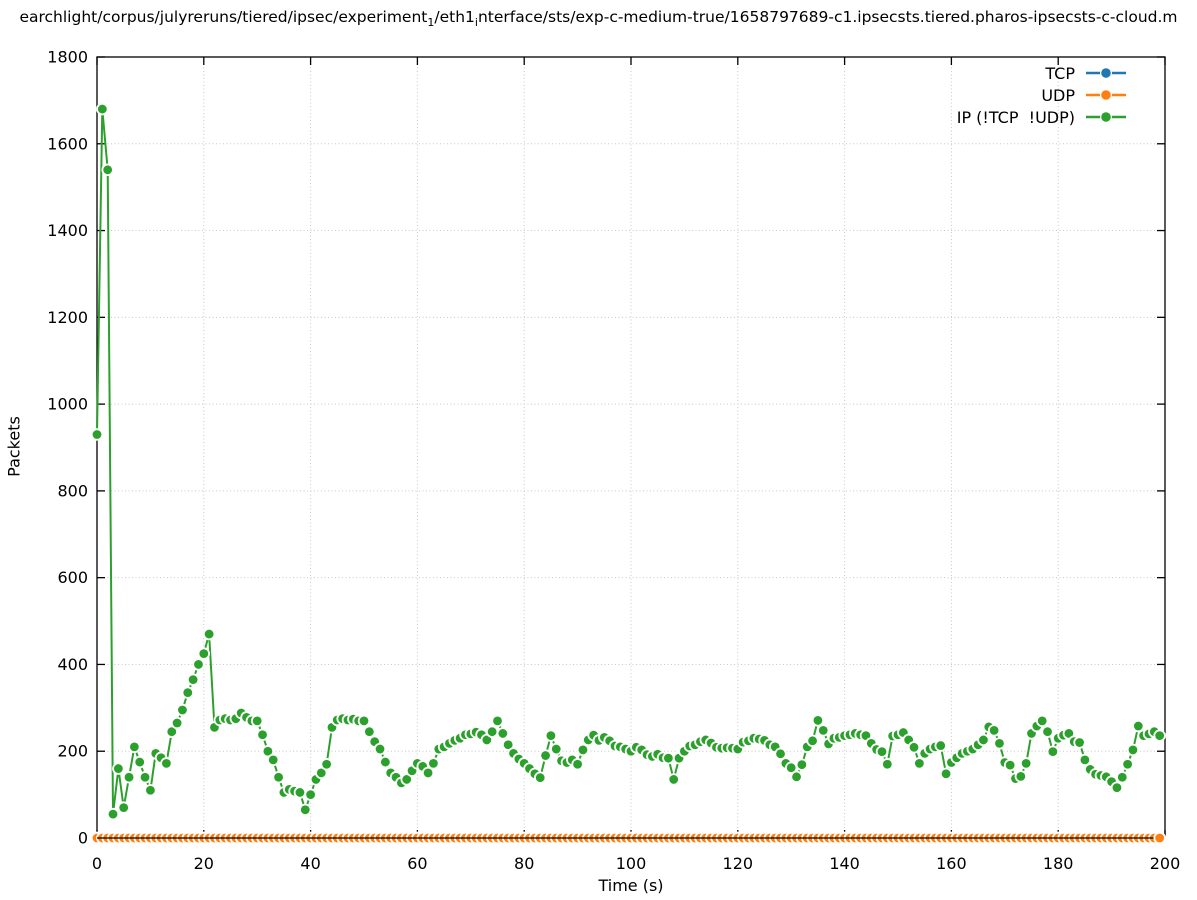 The height and width of the screenshot is (900, 1197). Describe the element at coordinates (1106, 73) in the screenshot. I see `legend-sample-tcp` at that location.